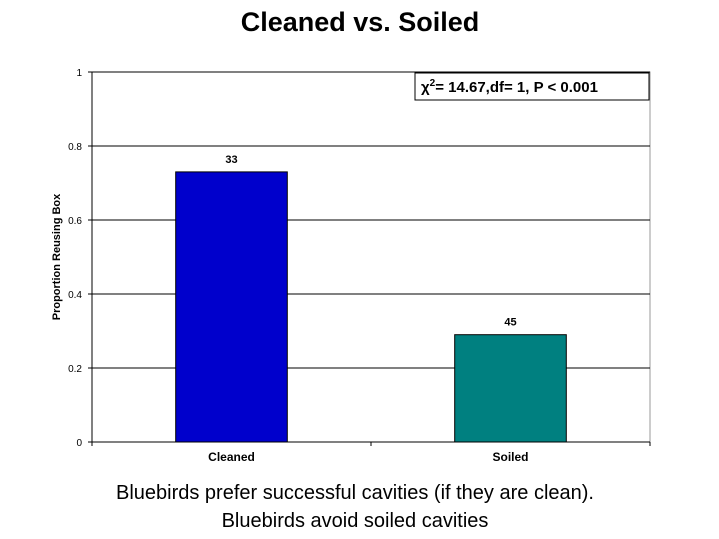 The height and width of the screenshot is (539, 719). I want to click on caption-line: Bluebirds avoid soiled cavities, so click(355, 521).